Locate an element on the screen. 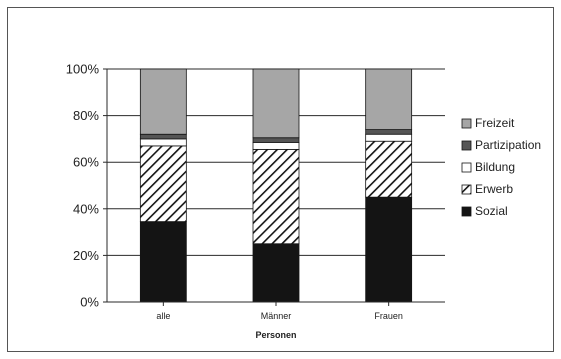 The image size is (561, 359). x-axis-title: Personen is located at coordinates (275, 335).